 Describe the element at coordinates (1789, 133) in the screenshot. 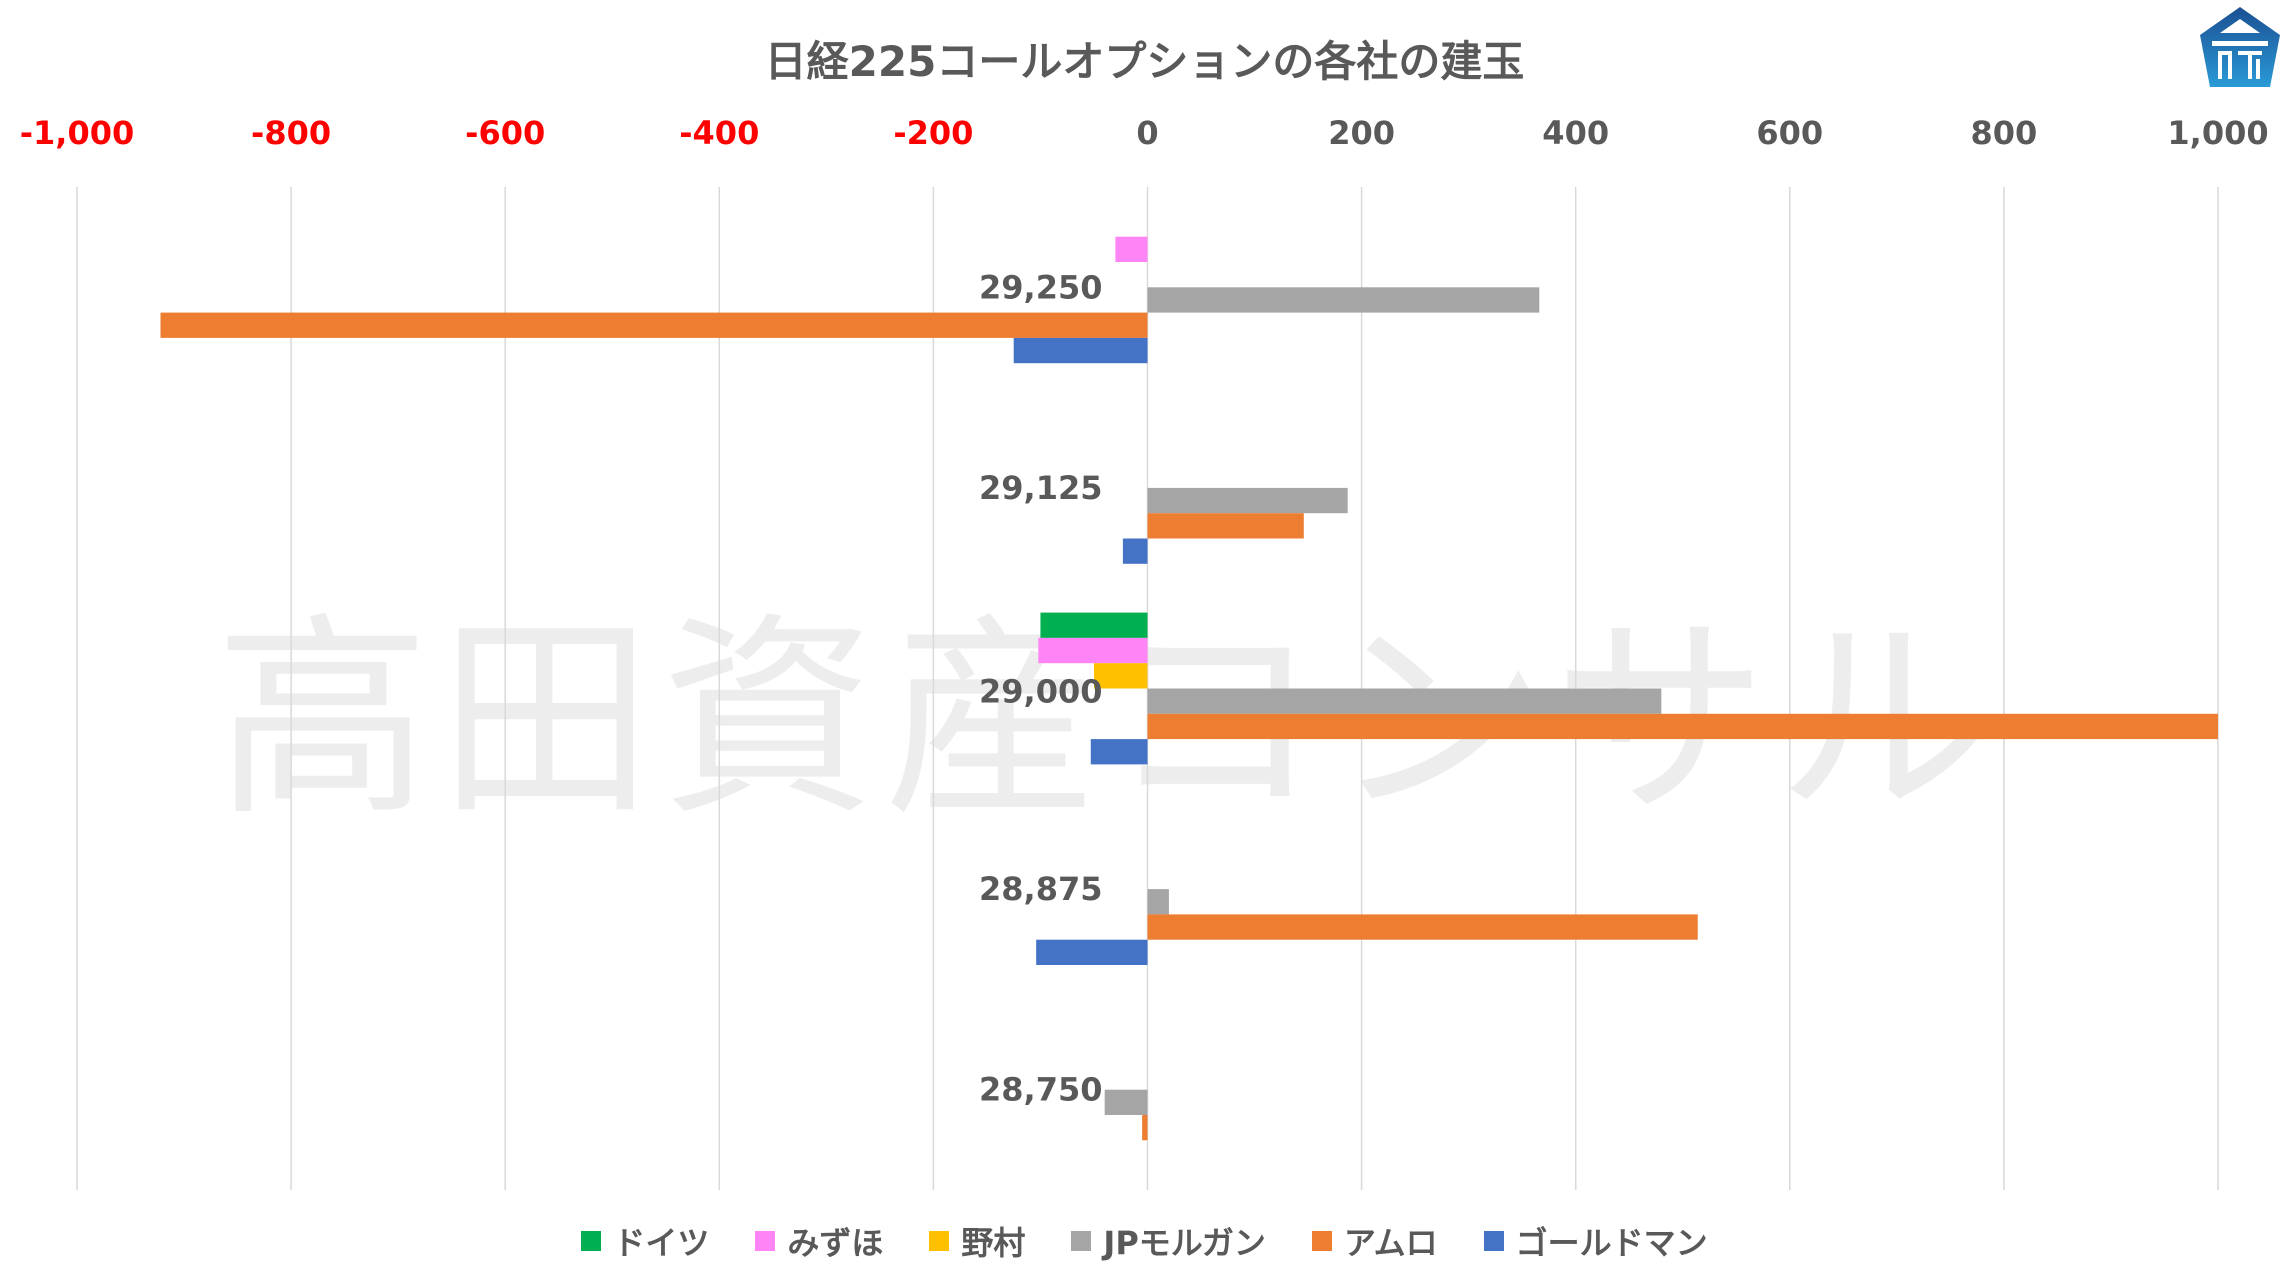

I see `x-tick-label: 600` at that location.